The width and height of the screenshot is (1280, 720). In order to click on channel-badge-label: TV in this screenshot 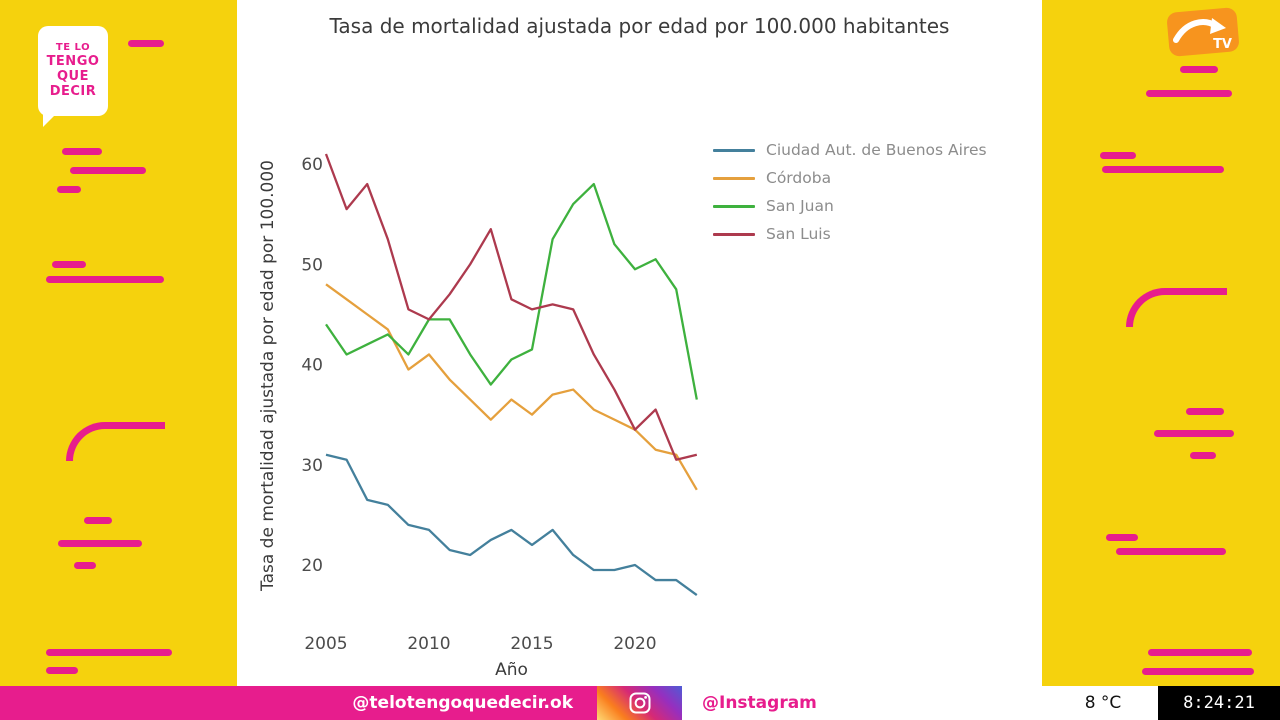, I will do `click(1222, 44)`.